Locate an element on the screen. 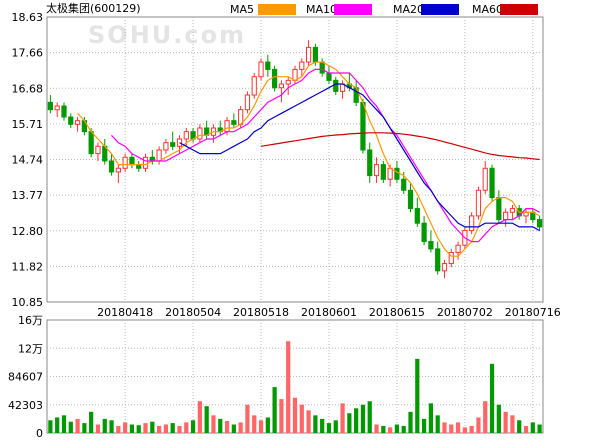 This screenshot has height=444, width=600. volume-tick-label: 84607 is located at coordinates (25, 377).